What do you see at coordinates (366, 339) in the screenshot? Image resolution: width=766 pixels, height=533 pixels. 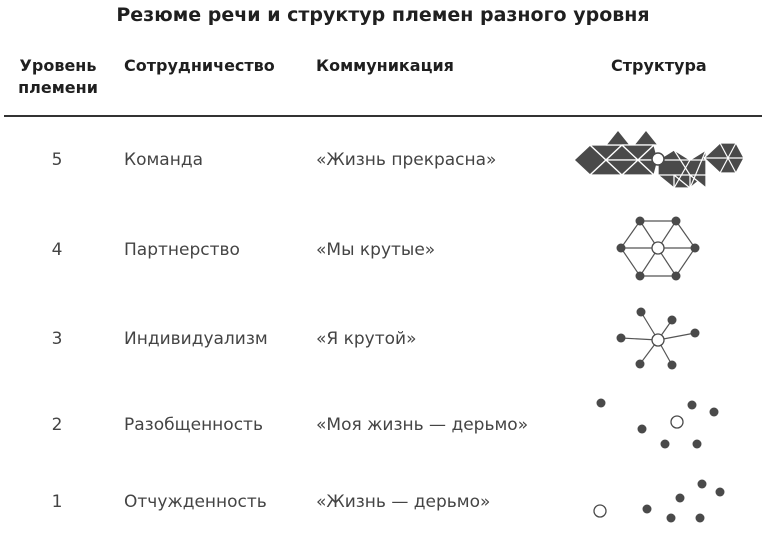 I see `row-communication: «Я крутой»` at bounding box center [366, 339].